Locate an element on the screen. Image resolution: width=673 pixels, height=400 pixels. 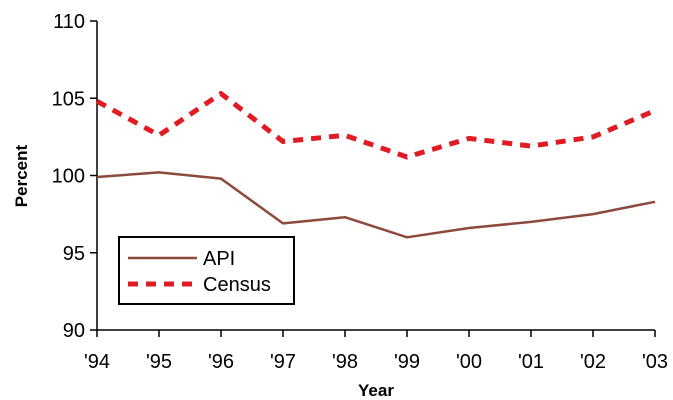
y-tick-label: 110 is located at coordinates (69, 22).